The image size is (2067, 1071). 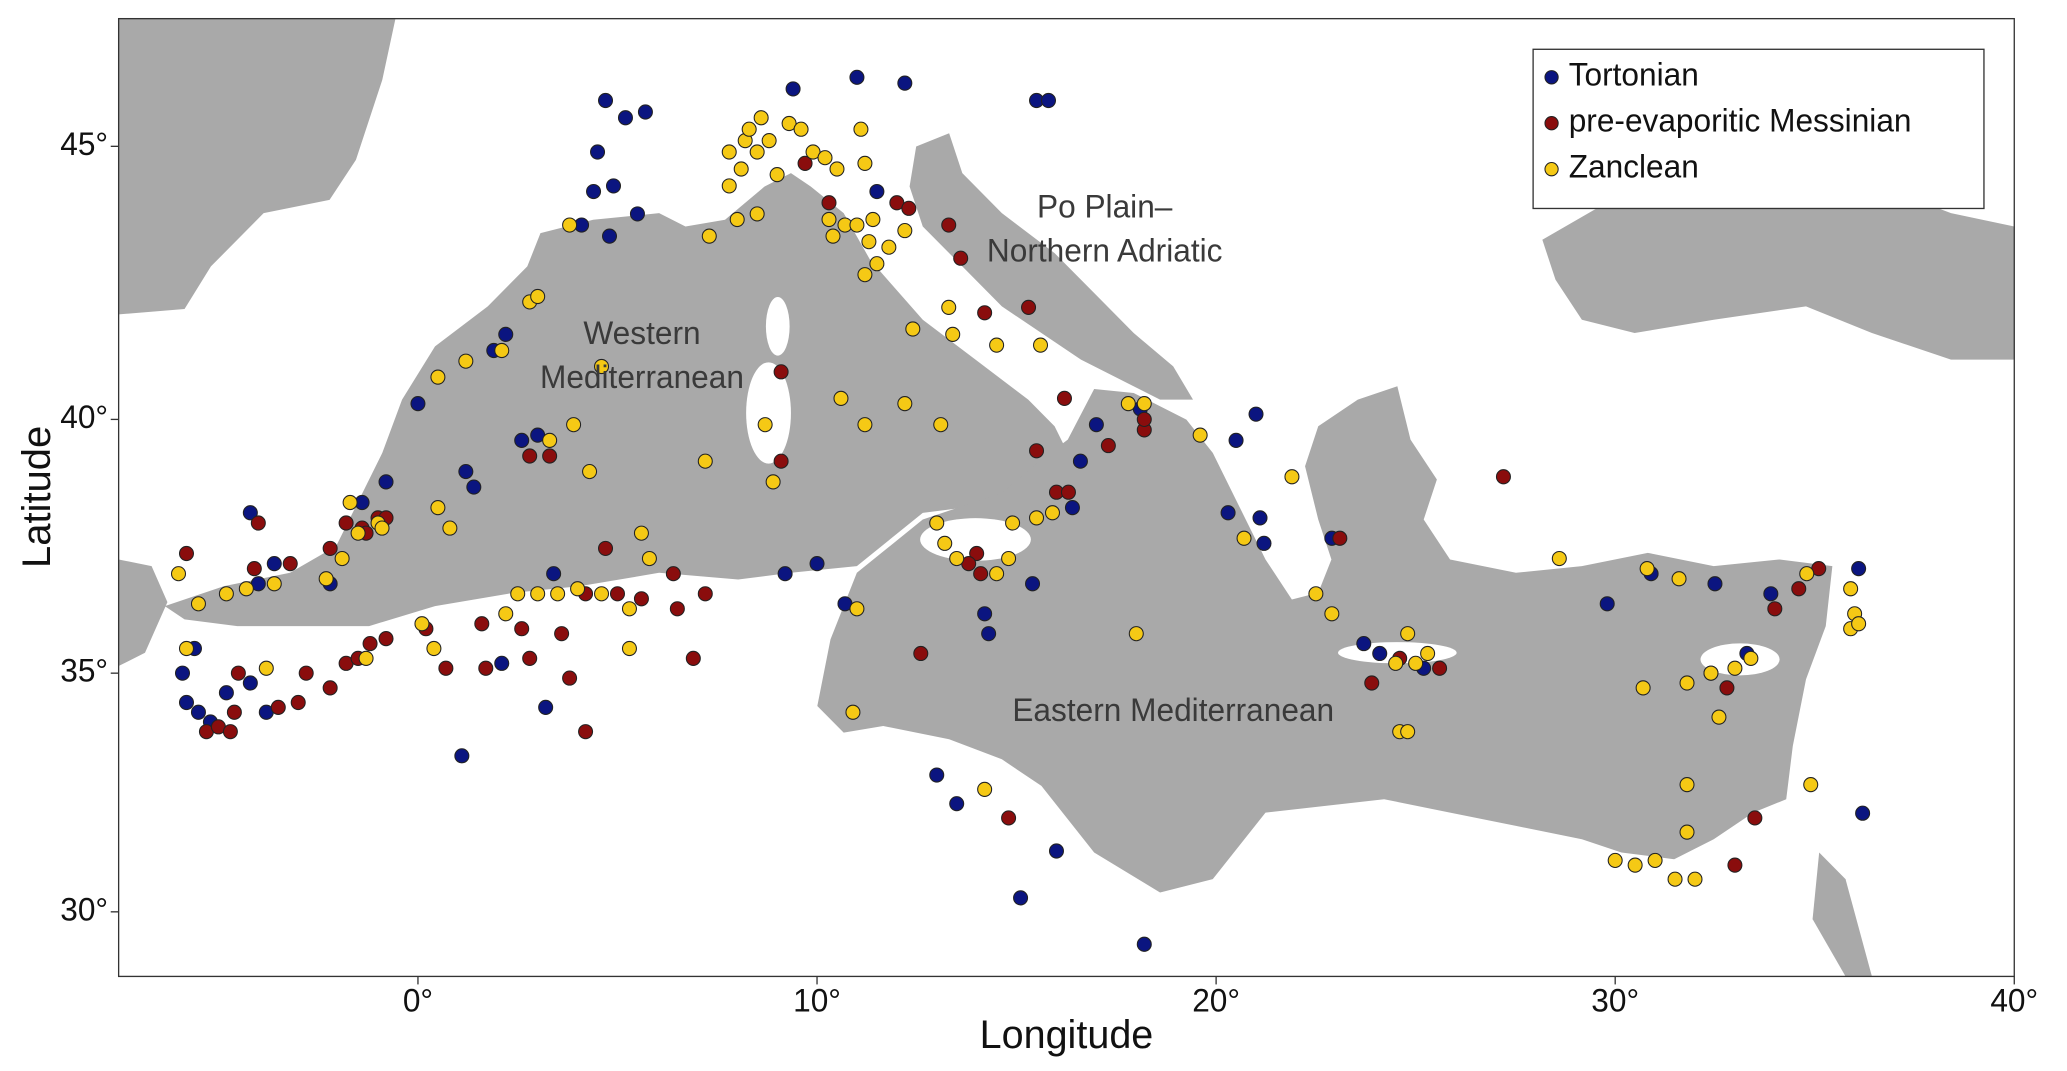 I want to click on x-tick-label: 40°, so click(x=2014, y=1000).